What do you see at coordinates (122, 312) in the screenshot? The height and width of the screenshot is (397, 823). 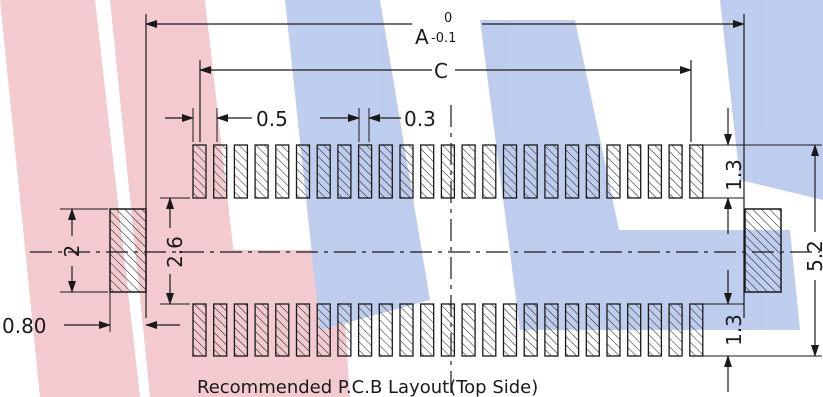 I see `dim-side-pad-width` at bounding box center [122, 312].